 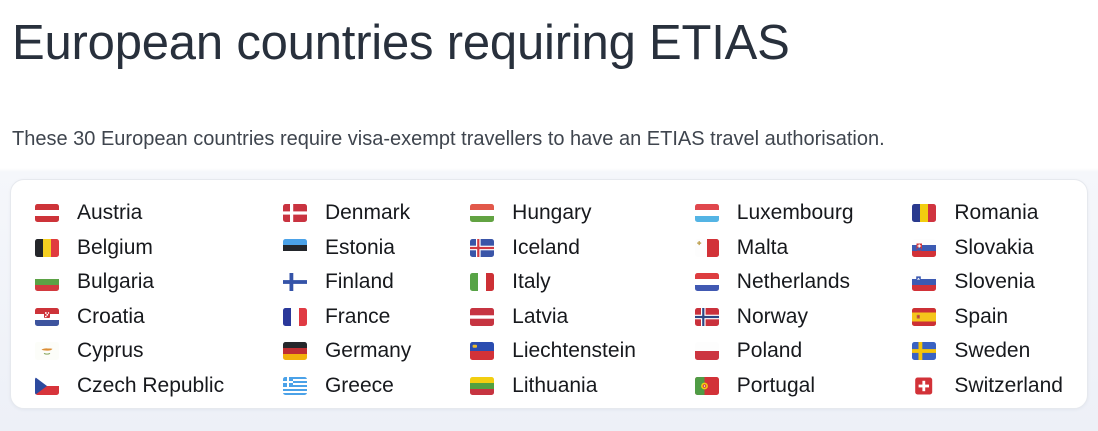 I want to click on country-item: Luxembourg, so click(x=774, y=212).